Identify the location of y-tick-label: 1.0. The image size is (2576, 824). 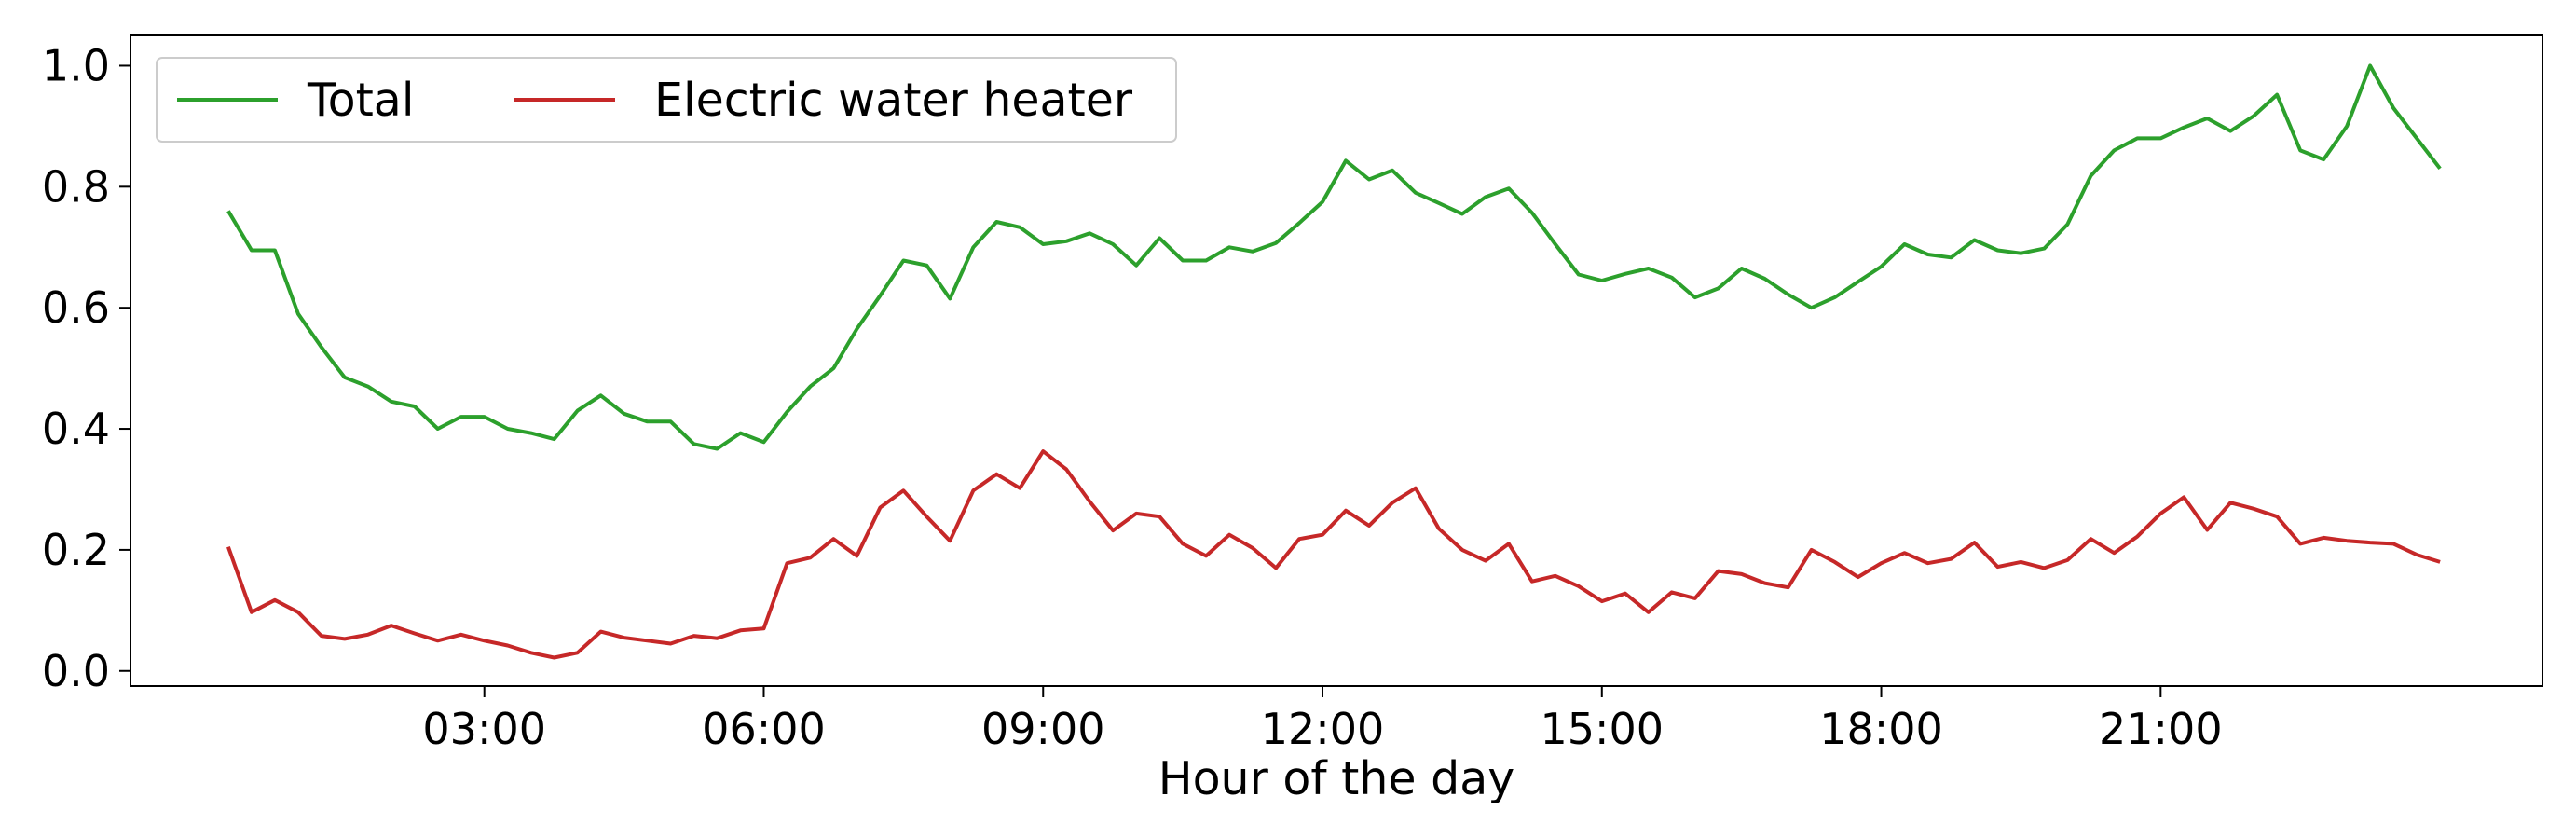
(76, 65).